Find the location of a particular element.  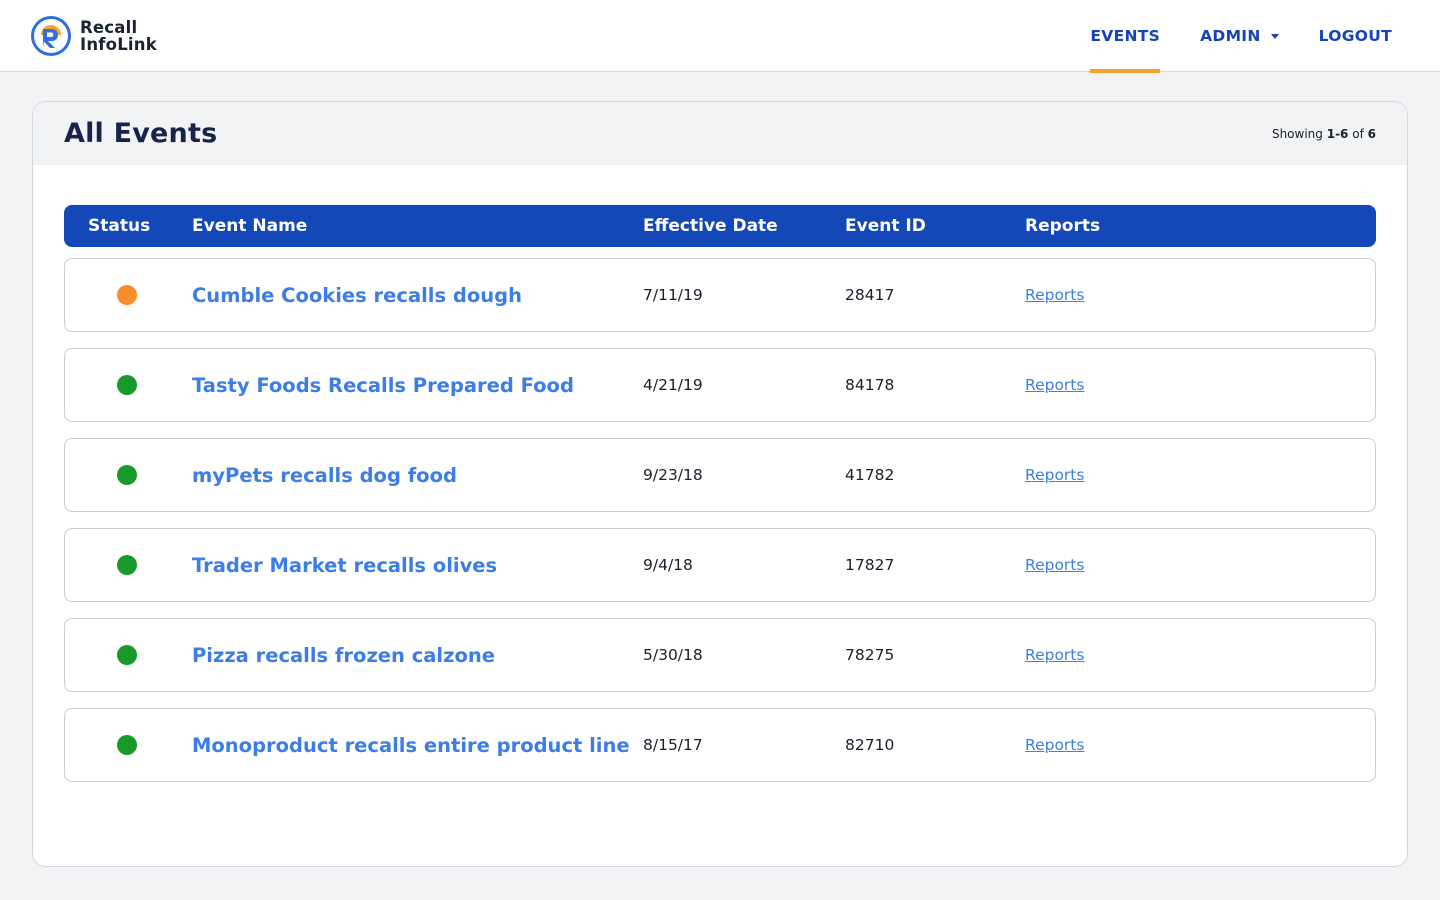

effective-date-cell: 9/4/18 is located at coordinates (668, 565).